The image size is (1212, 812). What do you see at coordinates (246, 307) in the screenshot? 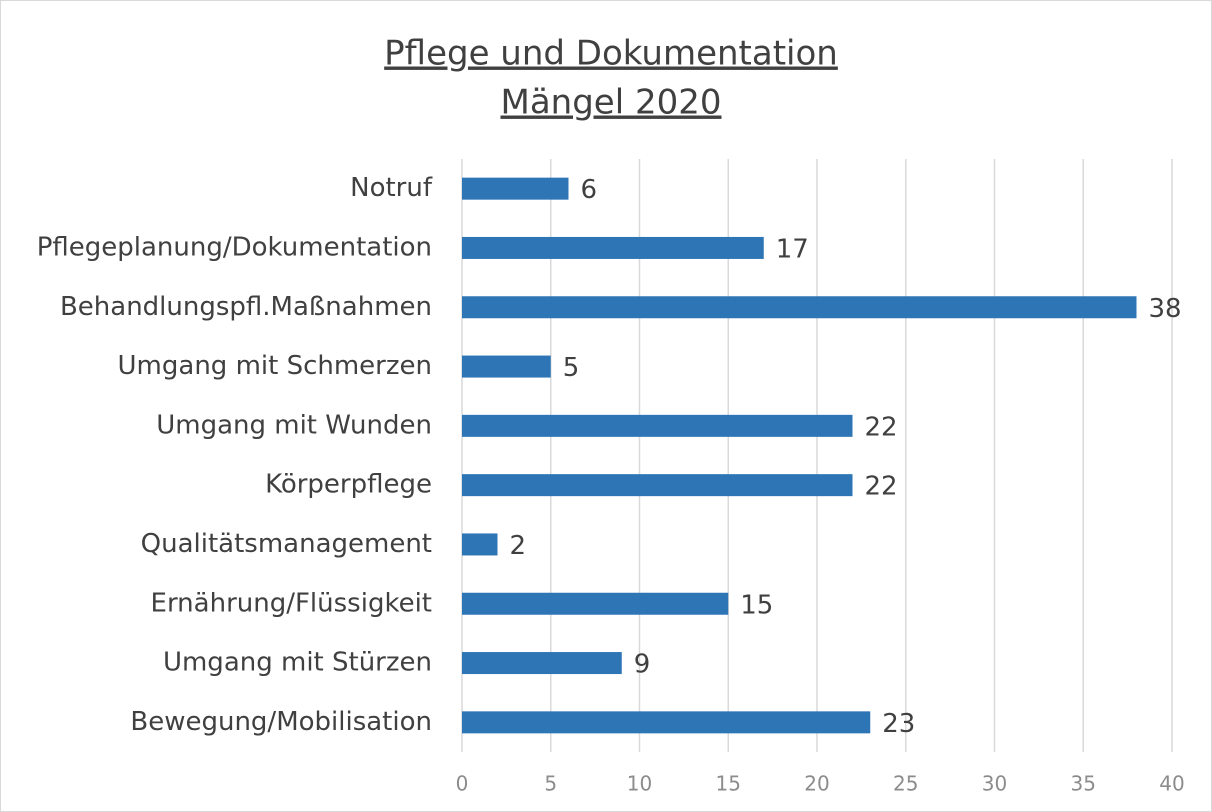
I see `y-tick-label: Behandlungspfl.Maßnahmen` at bounding box center [246, 307].